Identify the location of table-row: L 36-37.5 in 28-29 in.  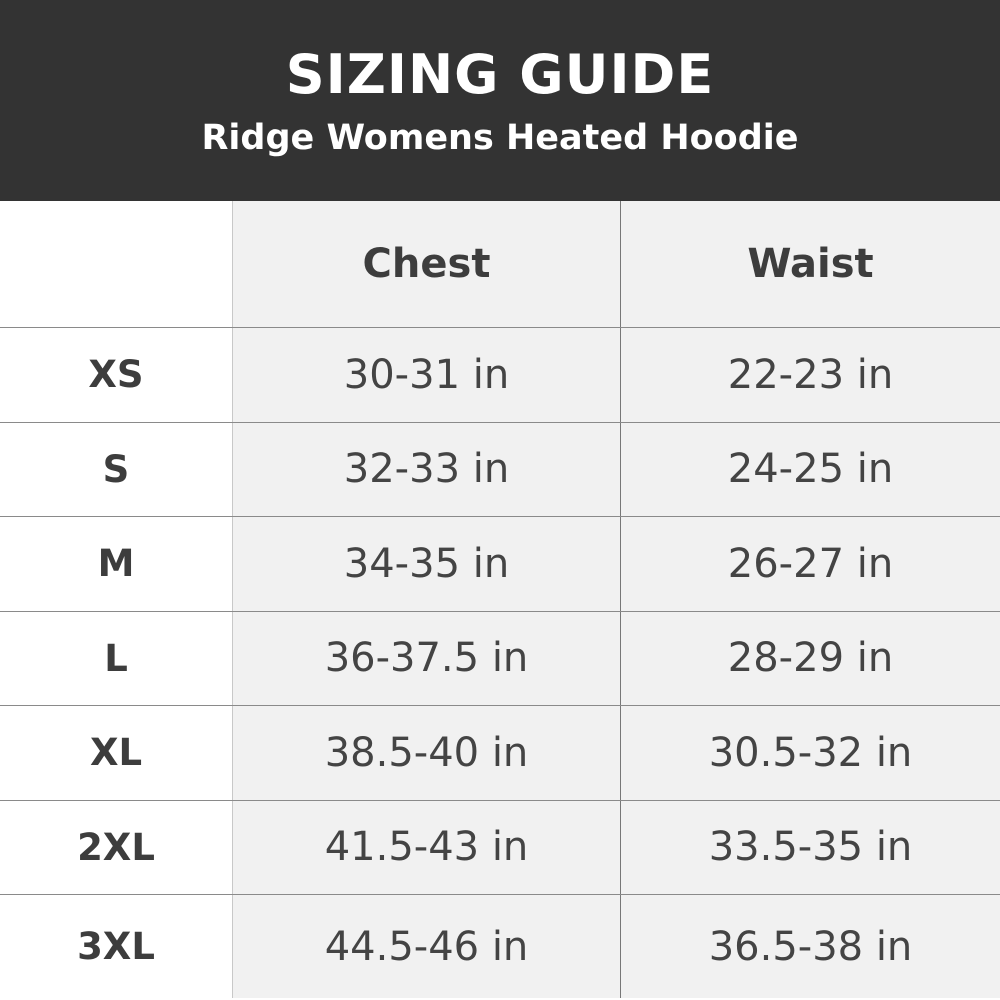
(500, 658).